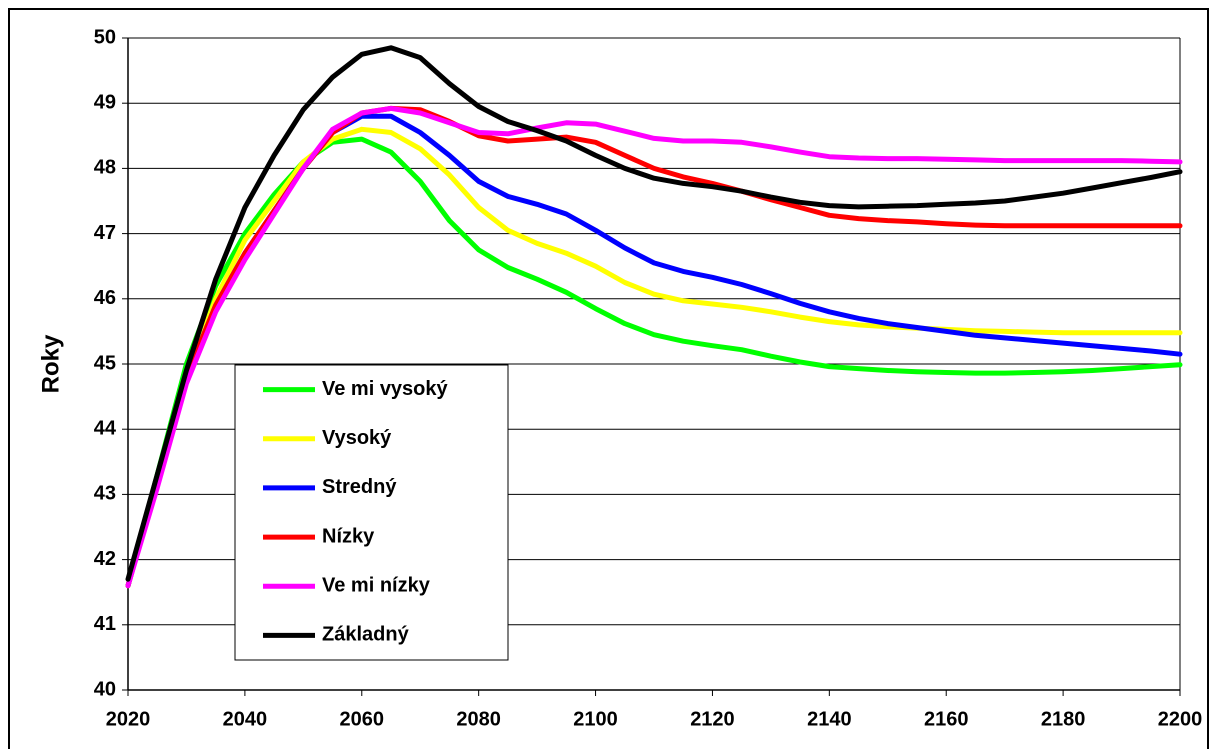 This screenshot has width=1218, height=749. I want to click on y-axis-title: Roky, so click(50, 363).